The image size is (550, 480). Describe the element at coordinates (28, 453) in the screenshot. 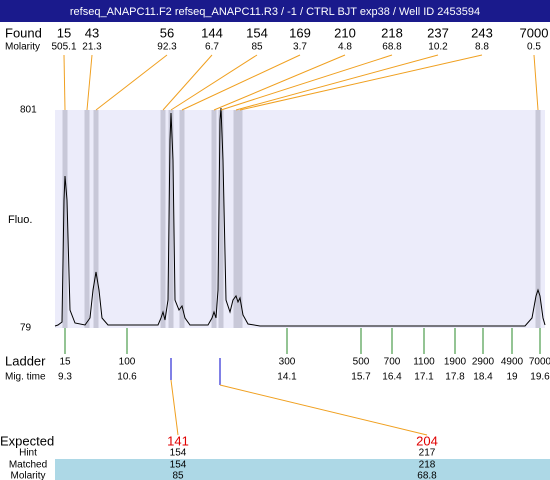

I see `hint-label: Hint` at that location.